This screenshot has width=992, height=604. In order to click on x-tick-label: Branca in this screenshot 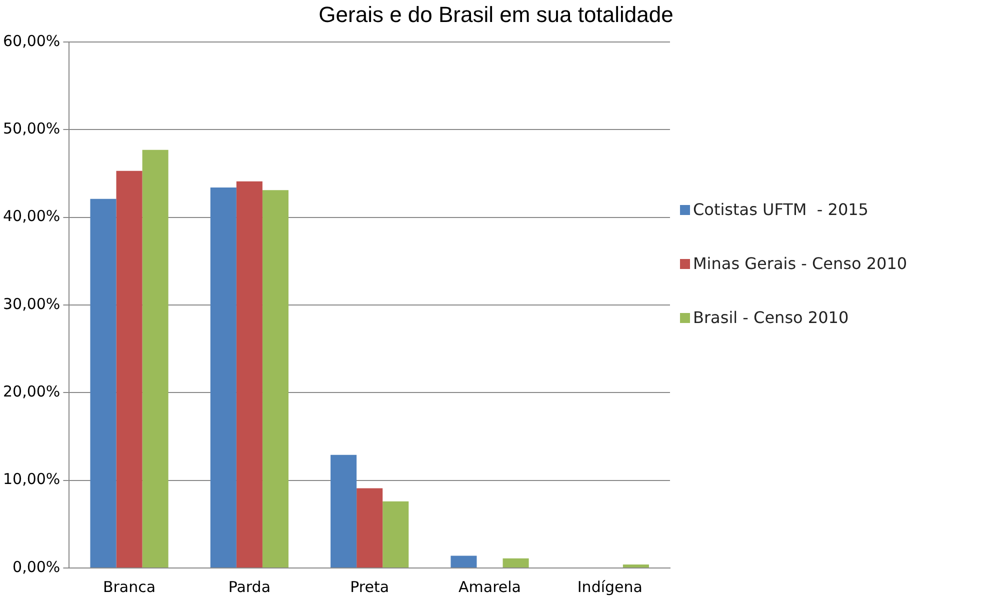, I will do `click(129, 587)`.